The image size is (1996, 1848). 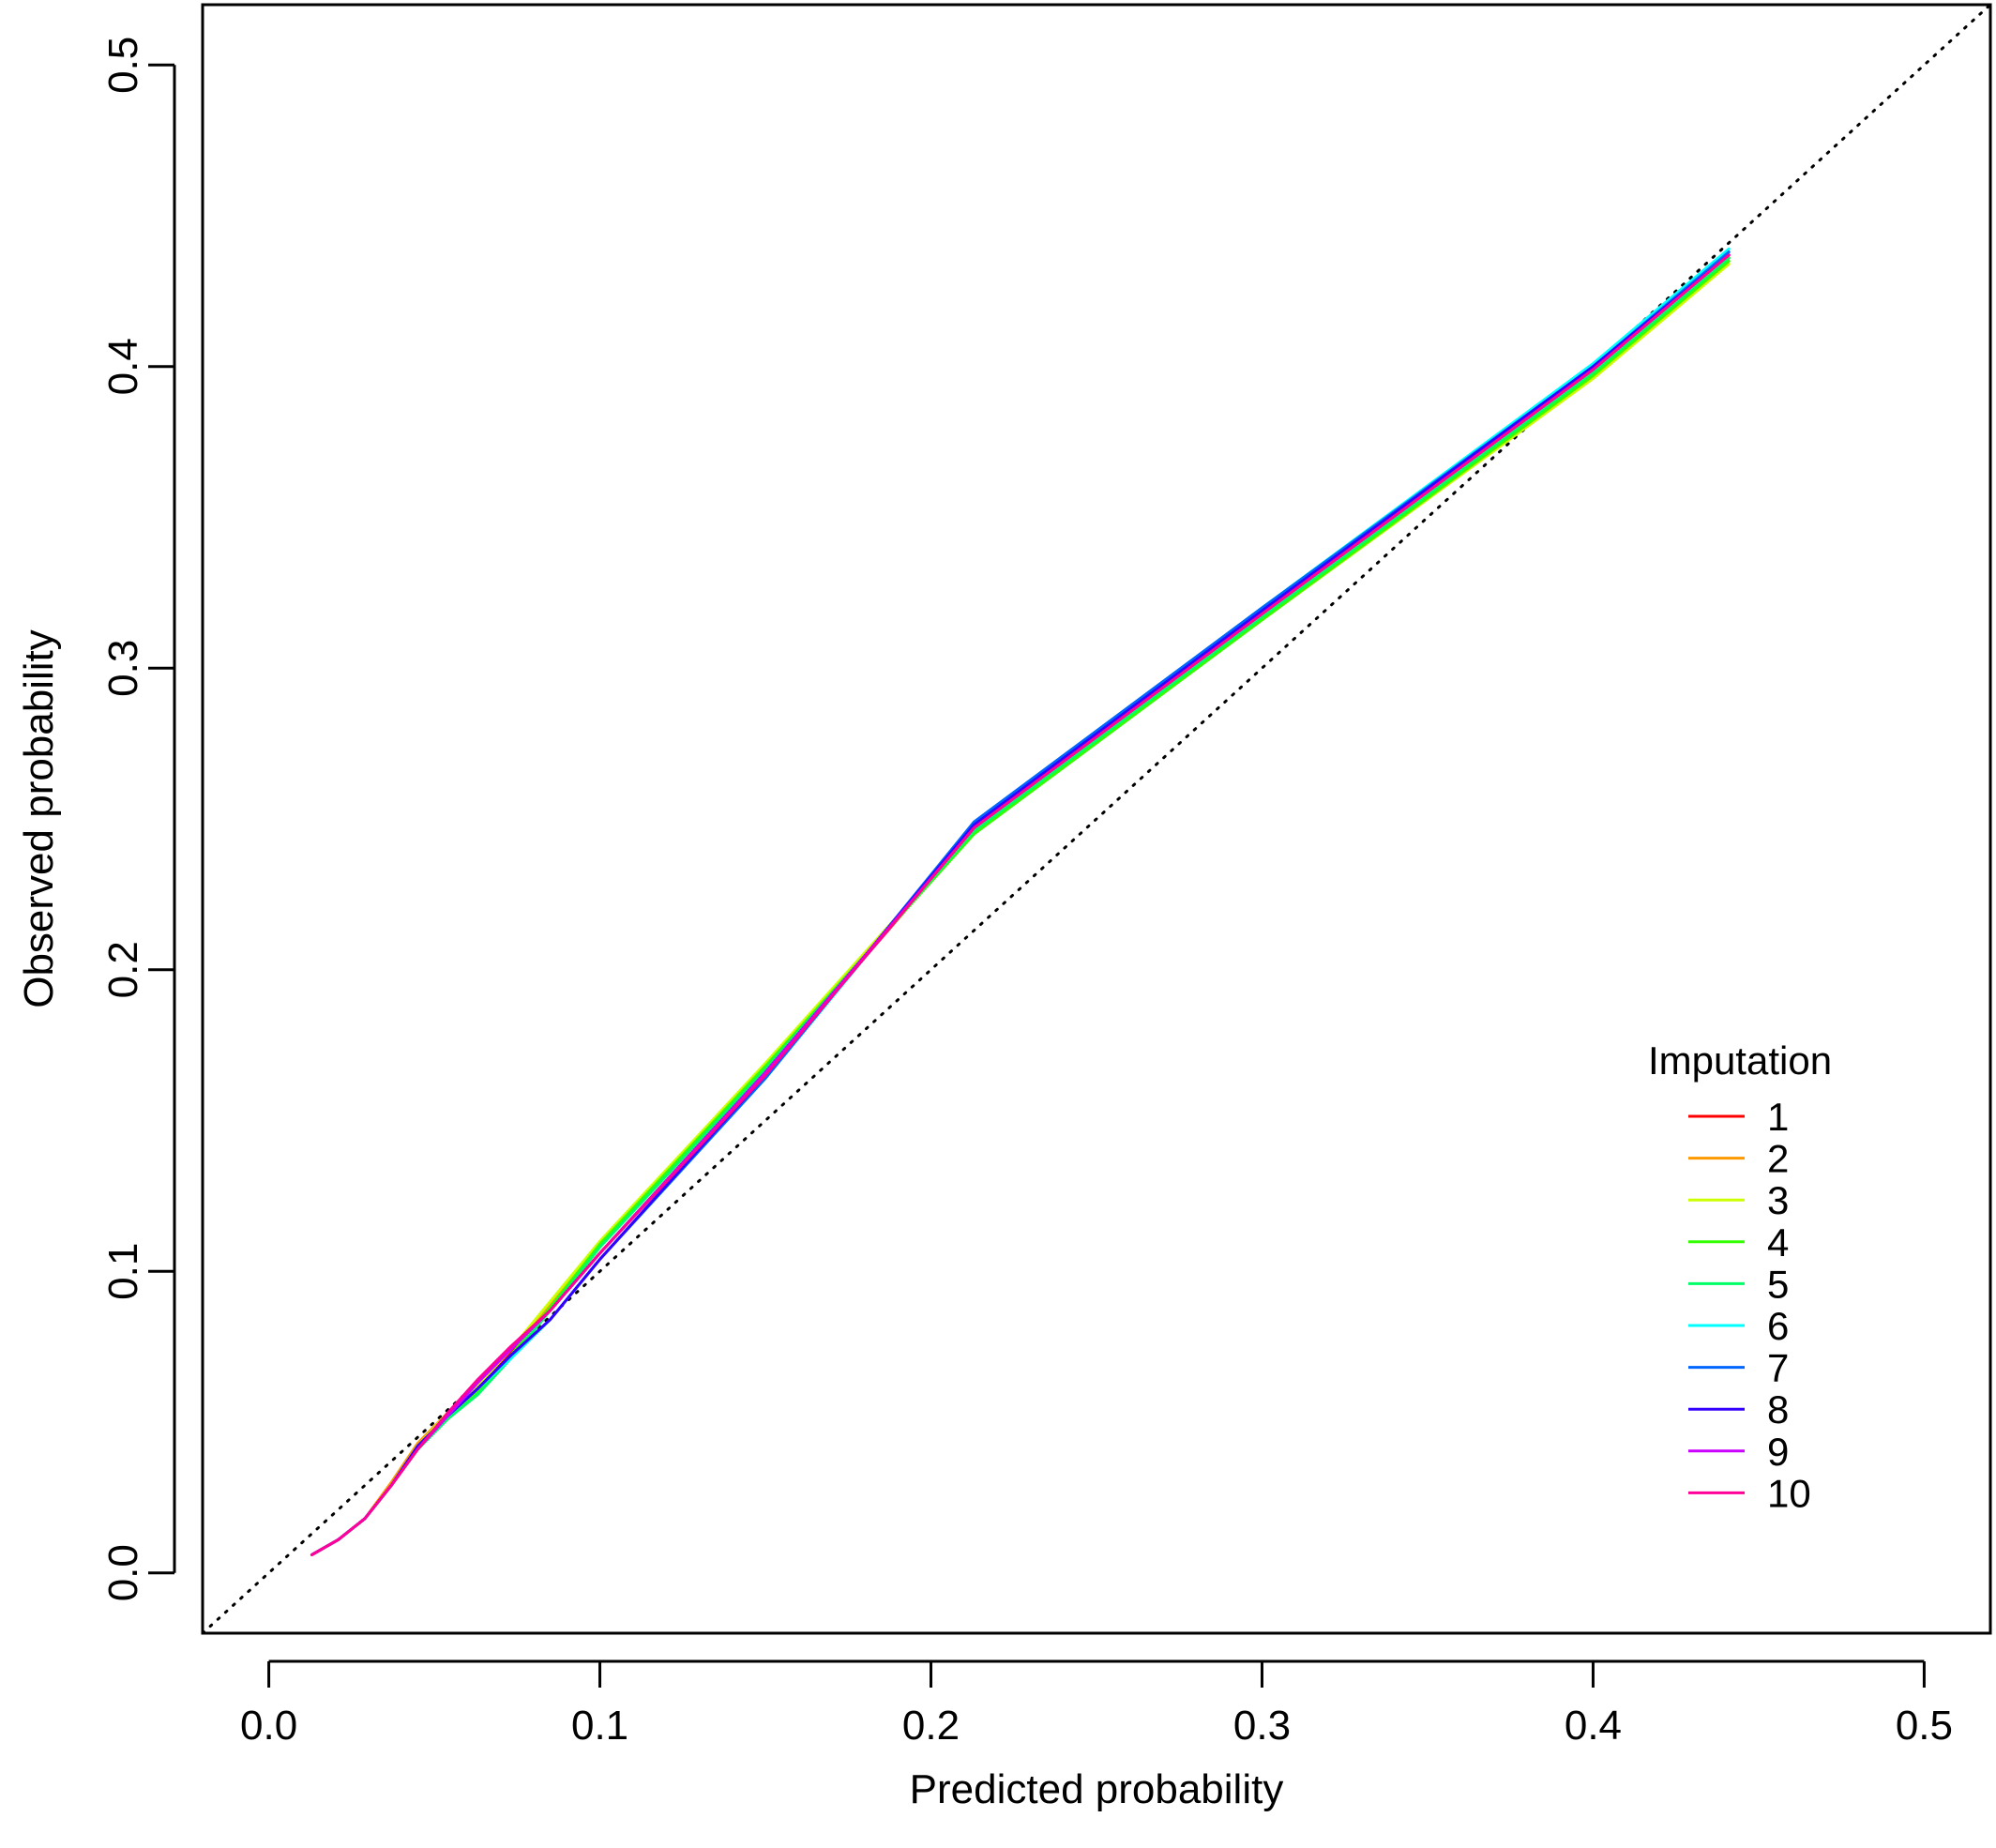 What do you see at coordinates (1778, 1242) in the screenshot?
I see `legend-label-4: 4` at bounding box center [1778, 1242].